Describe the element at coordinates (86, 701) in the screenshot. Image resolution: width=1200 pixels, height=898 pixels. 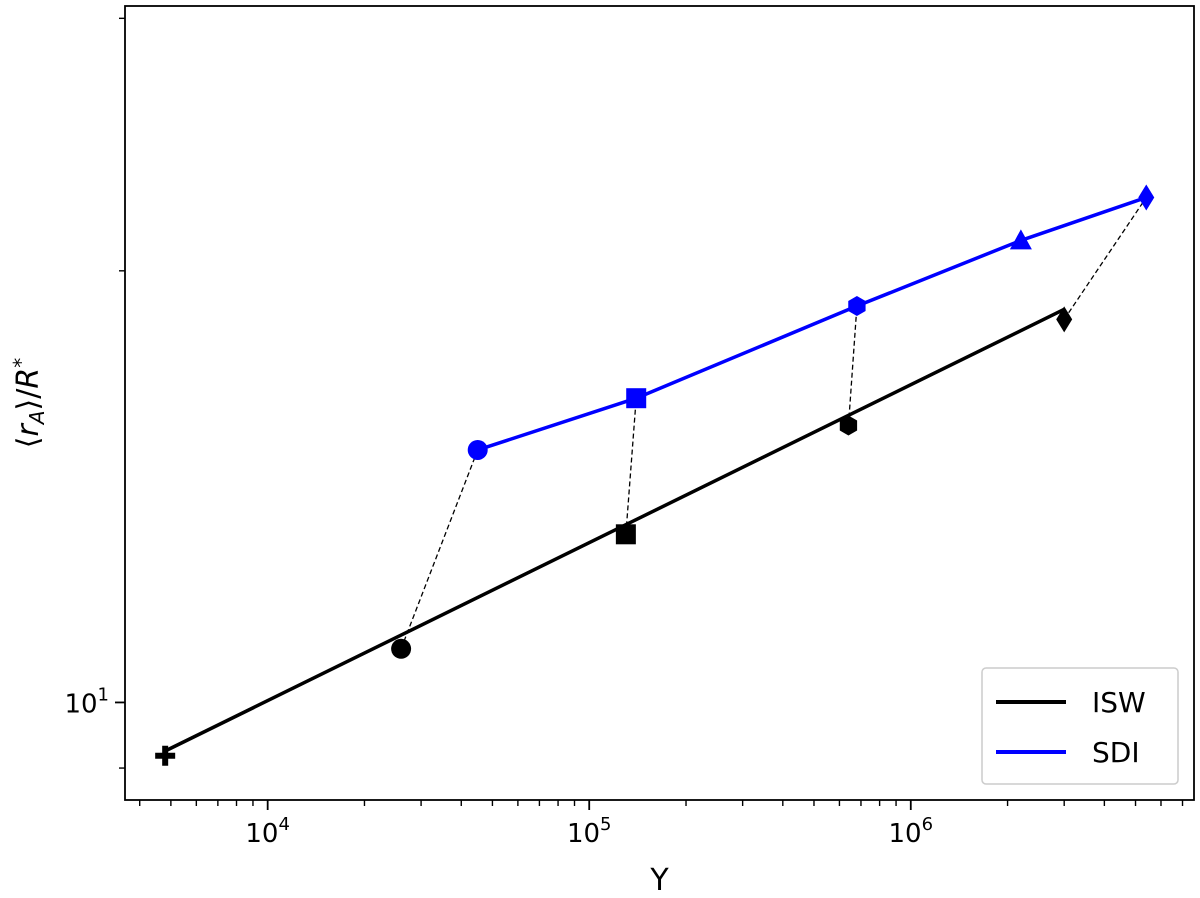
I see `y-tick-label: 101` at that location.